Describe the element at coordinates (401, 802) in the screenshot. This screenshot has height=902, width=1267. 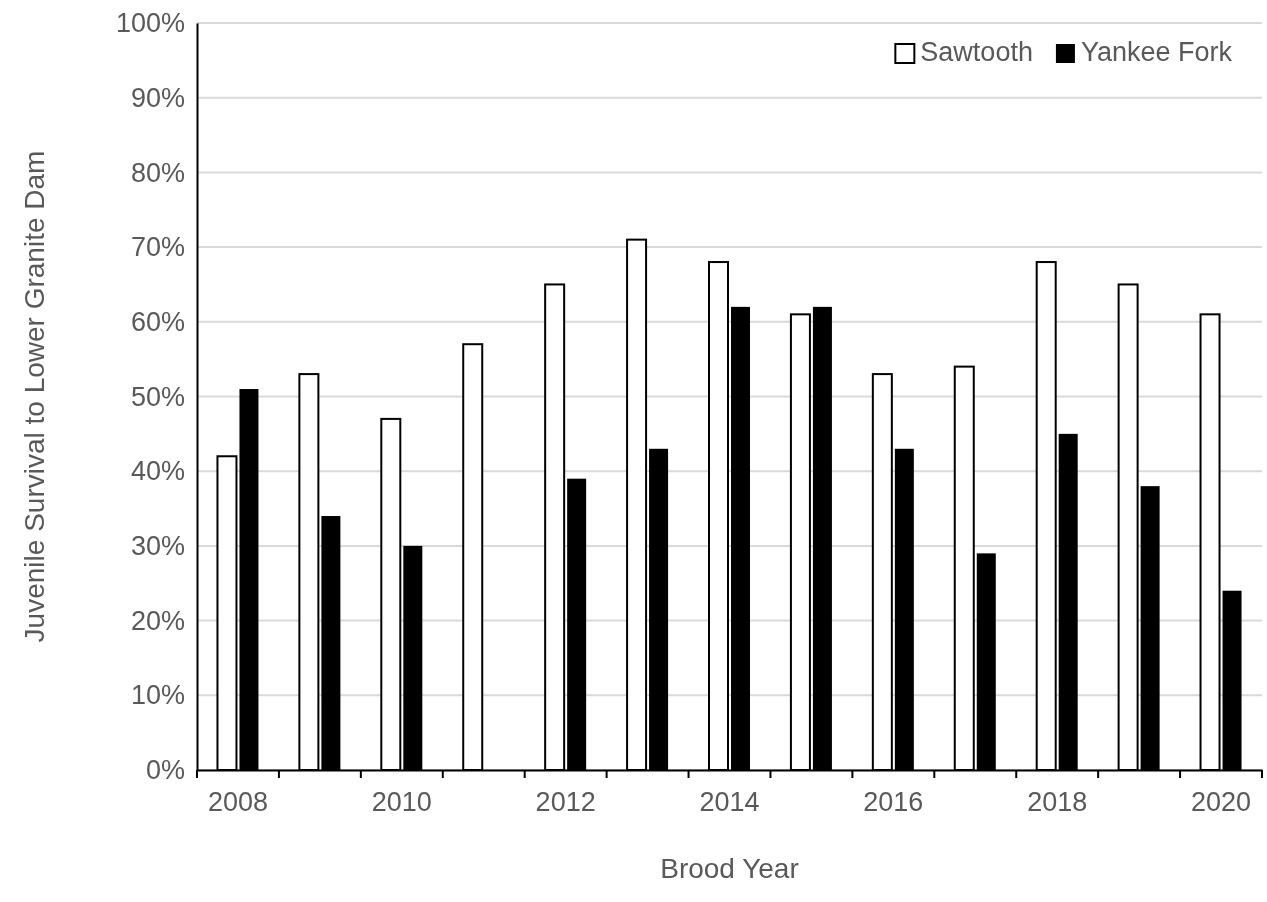
I see `x-tick-label: 2010` at that location.